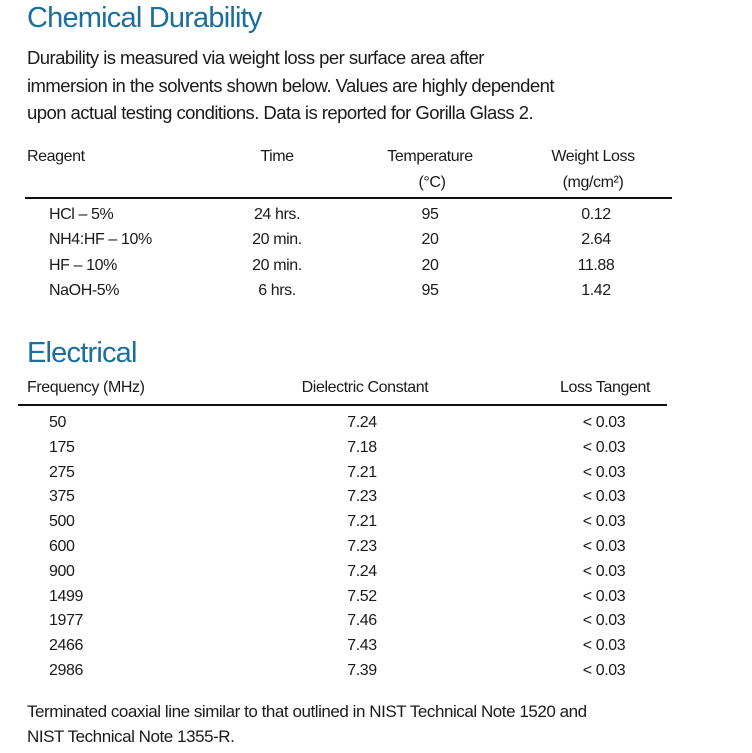 This screenshot has height=753, width=752. Describe the element at coordinates (277, 290) in the screenshot. I see `time-cell: 6 hrs.` at that location.